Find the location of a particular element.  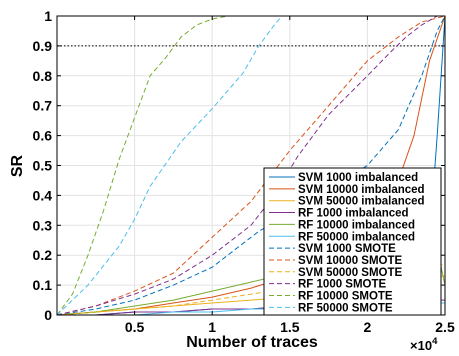

x-axis-multiplier: ×10⁴ is located at coordinates (424, 344).